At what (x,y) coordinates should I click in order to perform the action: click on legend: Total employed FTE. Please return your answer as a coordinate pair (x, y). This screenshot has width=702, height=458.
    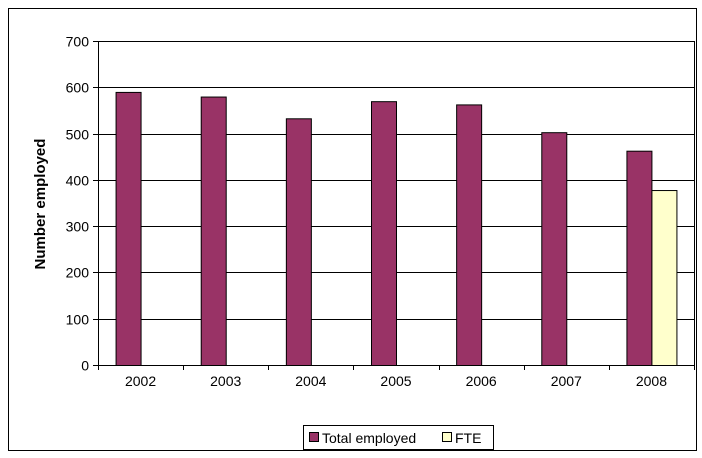
    Looking at the image, I should click on (398, 437).